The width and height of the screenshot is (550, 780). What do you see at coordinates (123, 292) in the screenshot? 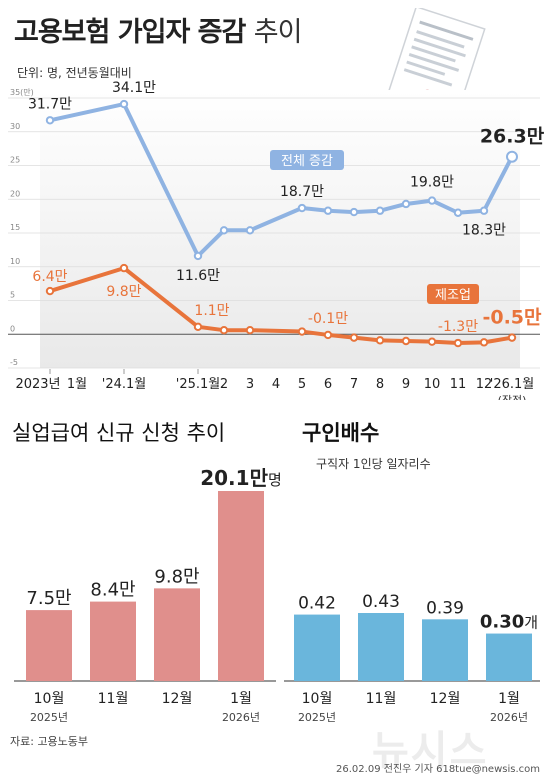
I see `data-label: 9.8만` at bounding box center [123, 292].